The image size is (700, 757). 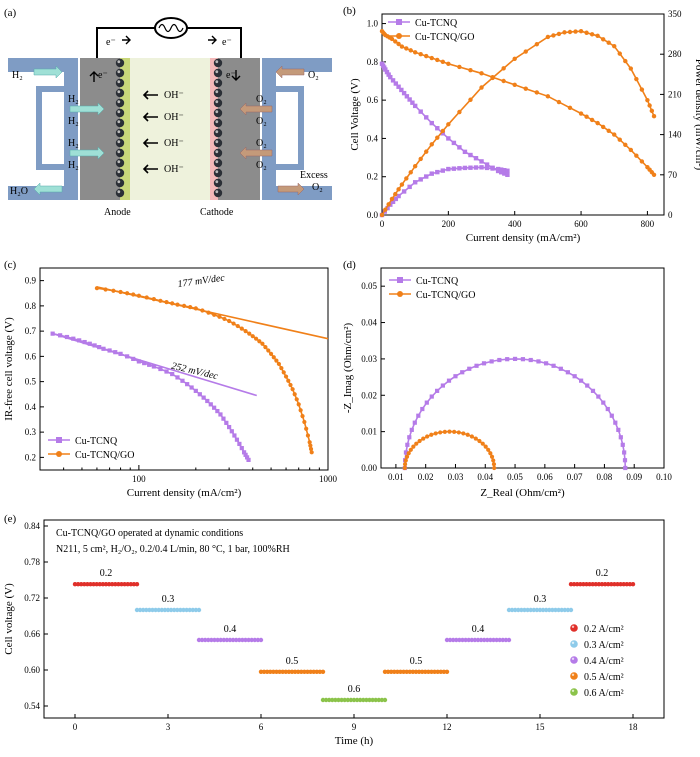 What do you see at coordinates (101, 129) in the screenshot?
I see `anode-electrode` at bounding box center [101, 129].